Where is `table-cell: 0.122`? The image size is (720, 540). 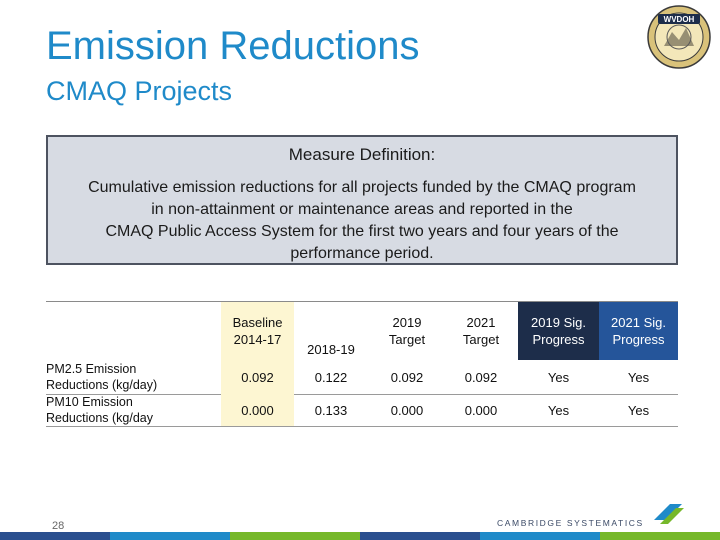
table-cell: 0.122 is located at coordinates (331, 377).